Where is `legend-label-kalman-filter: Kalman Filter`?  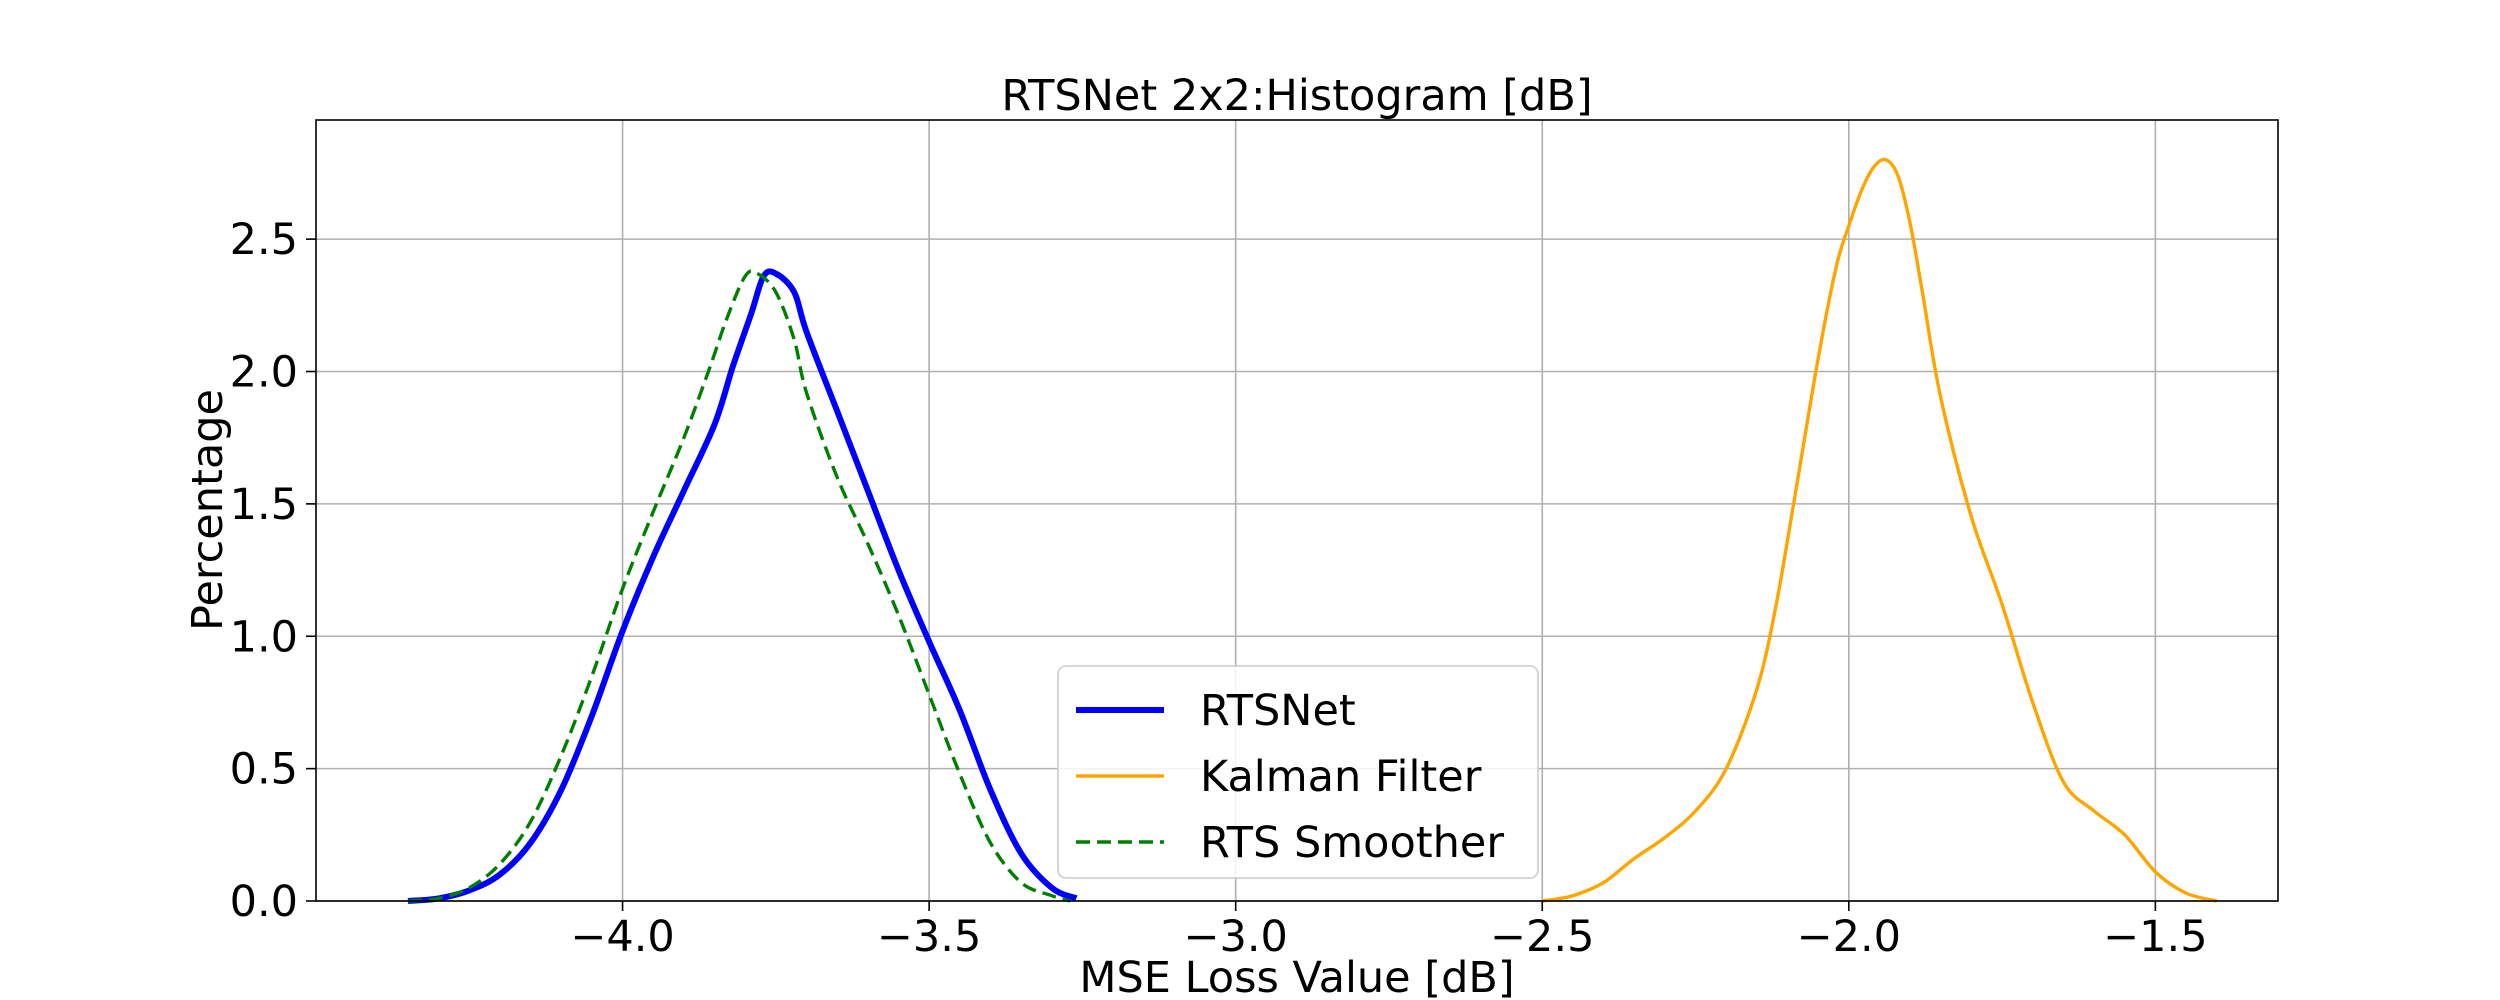 legend-label-kalman-filter: Kalman Filter is located at coordinates (1341, 777).